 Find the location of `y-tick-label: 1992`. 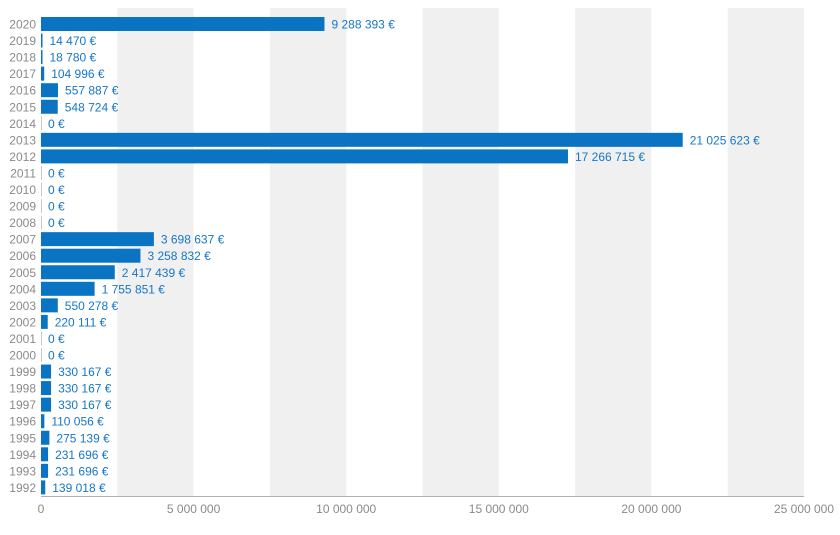

y-tick-label: 1992 is located at coordinates (22, 488).